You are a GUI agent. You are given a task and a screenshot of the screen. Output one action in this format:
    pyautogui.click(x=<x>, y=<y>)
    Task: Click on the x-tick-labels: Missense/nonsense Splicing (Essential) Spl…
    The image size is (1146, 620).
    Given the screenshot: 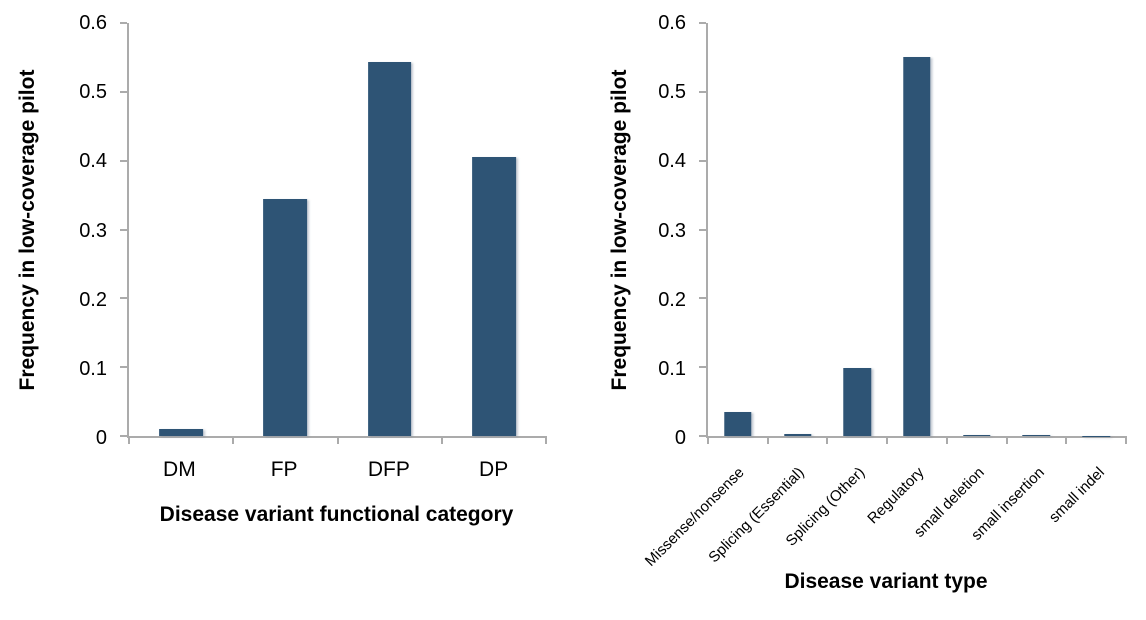 What is the action you would take?
    pyautogui.click(x=884, y=510)
    